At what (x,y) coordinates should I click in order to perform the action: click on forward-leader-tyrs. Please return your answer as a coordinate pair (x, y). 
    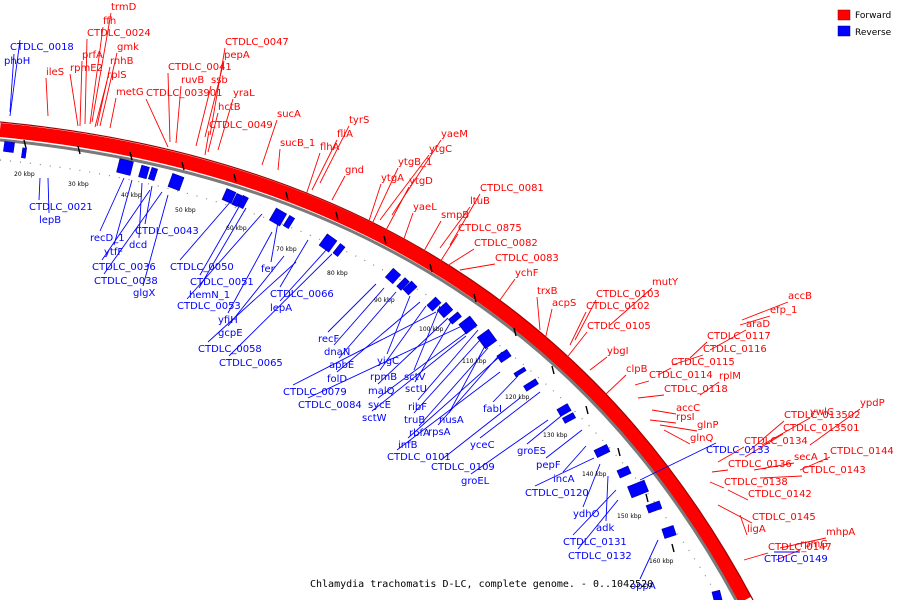
    Looking at the image, I should click on (334, 154).